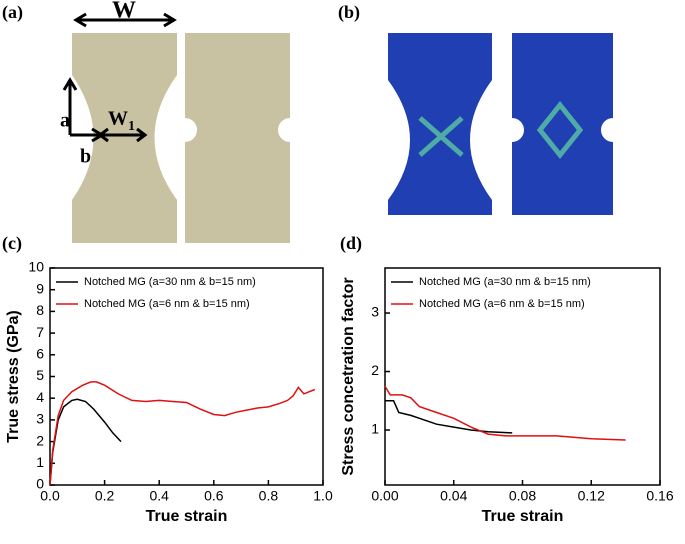  I want to click on x-tick-label: 0.0, so click(50, 496).